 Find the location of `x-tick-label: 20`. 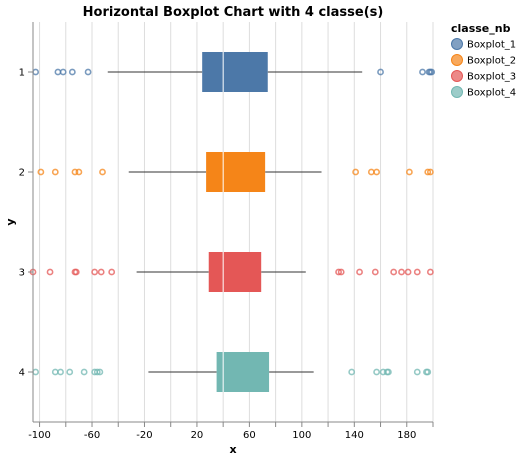

x-tick-label: 20 is located at coordinates (197, 435).